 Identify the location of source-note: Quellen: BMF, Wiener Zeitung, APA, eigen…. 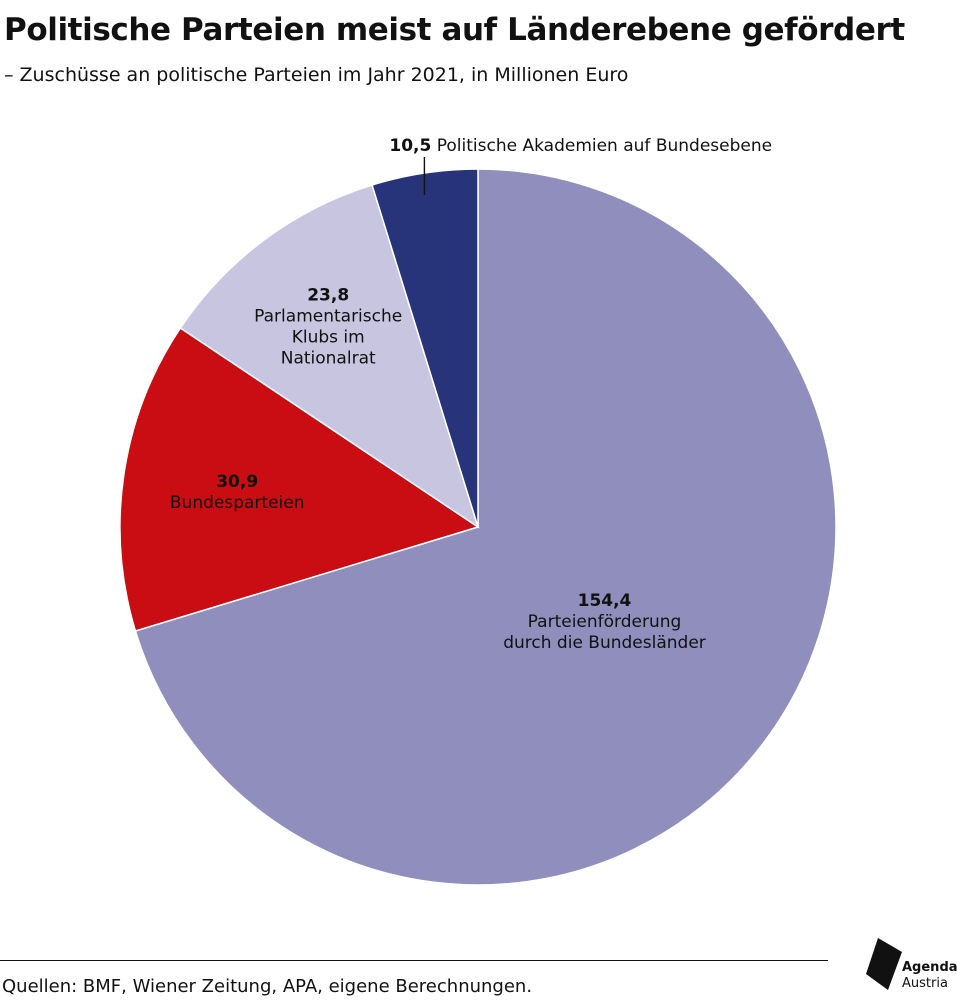
(267, 986).